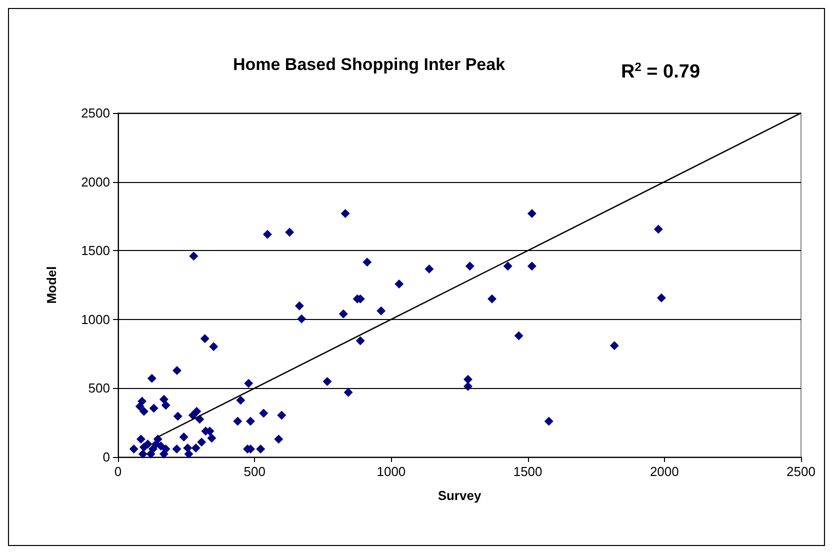 The height and width of the screenshot is (554, 833). What do you see at coordinates (255, 471) in the screenshot?
I see `x-tick-label: 500` at bounding box center [255, 471].